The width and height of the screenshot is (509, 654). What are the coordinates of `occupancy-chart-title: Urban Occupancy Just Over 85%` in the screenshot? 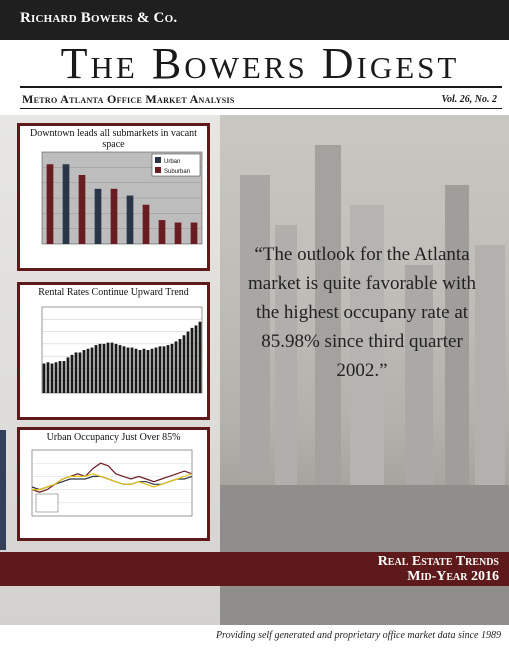 It's located at (113, 437).